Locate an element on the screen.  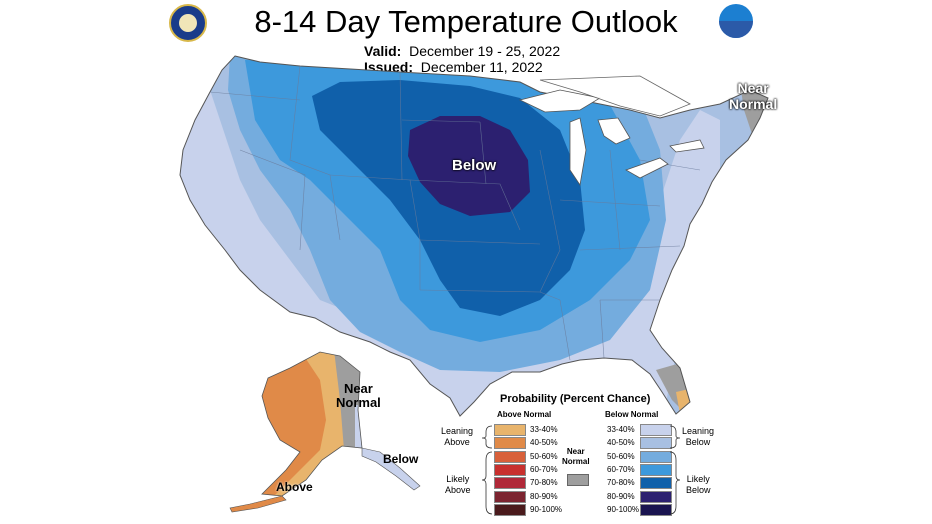
legend-near-line2: Normal is located at coordinates (576, 461).